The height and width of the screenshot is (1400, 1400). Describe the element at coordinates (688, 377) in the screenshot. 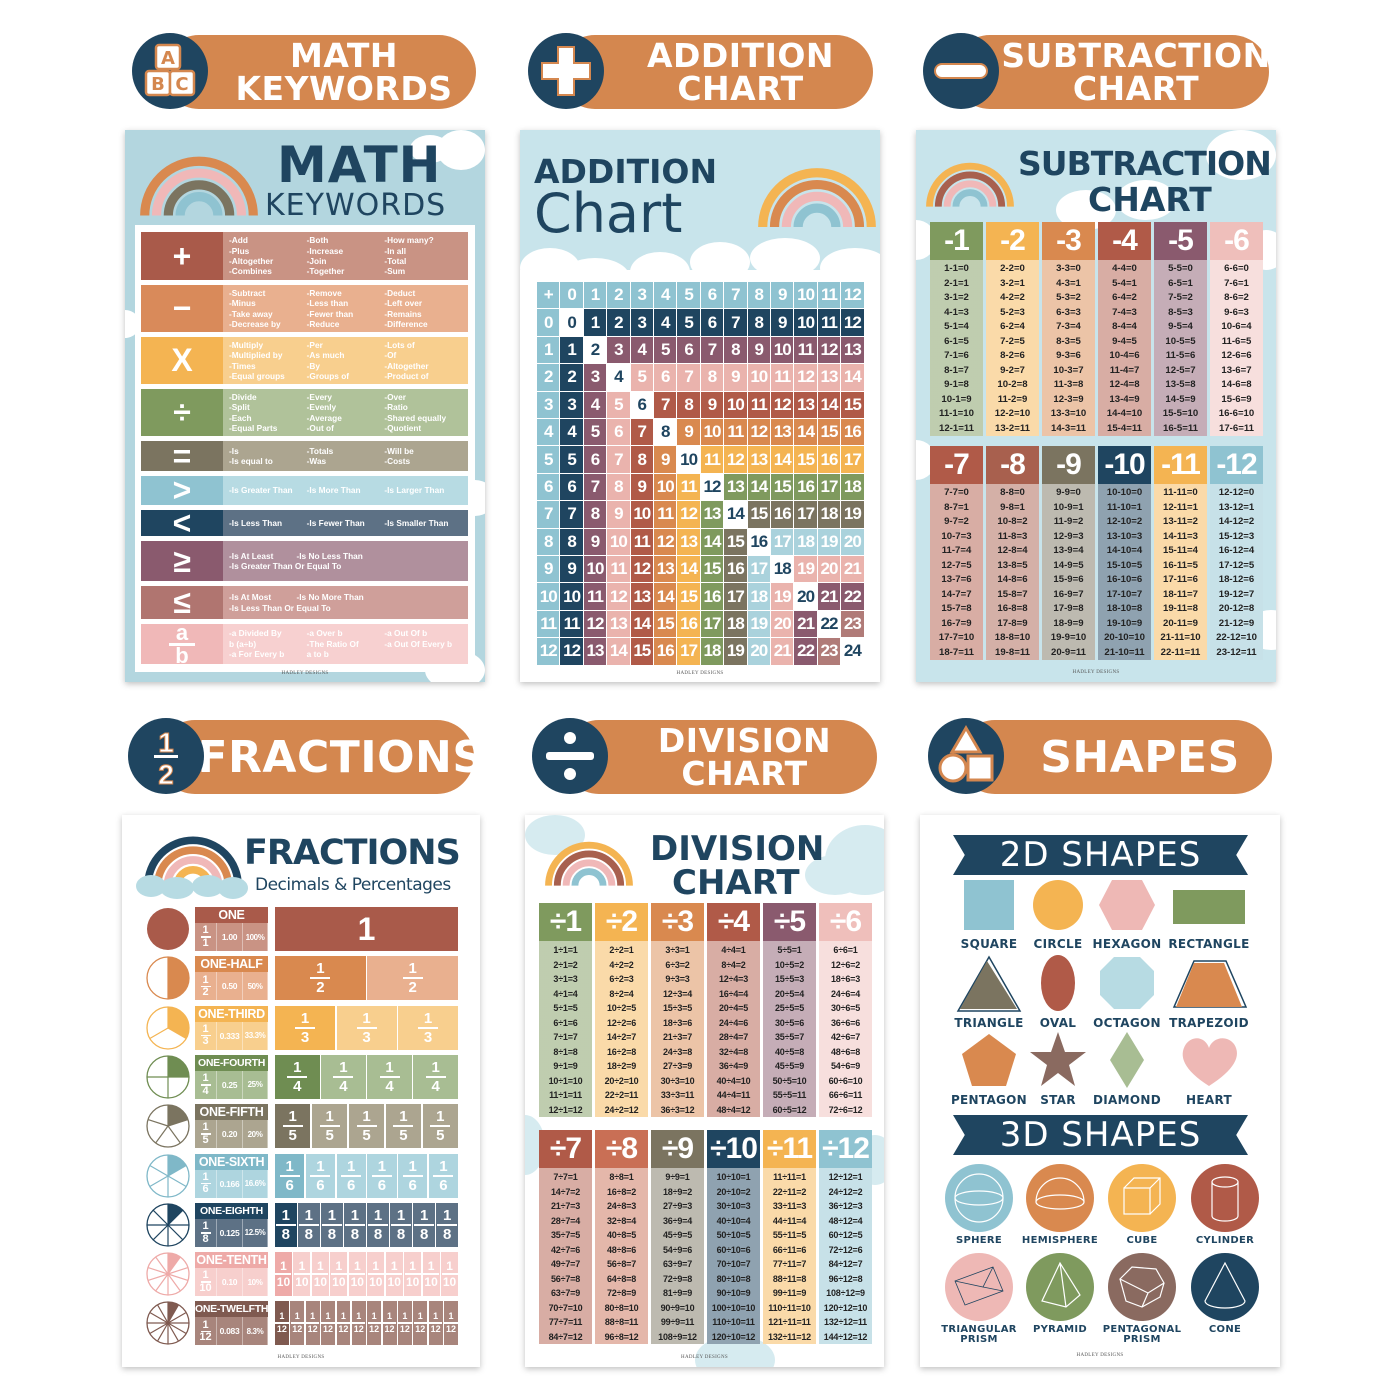

I see `sum-cell: 7` at that location.